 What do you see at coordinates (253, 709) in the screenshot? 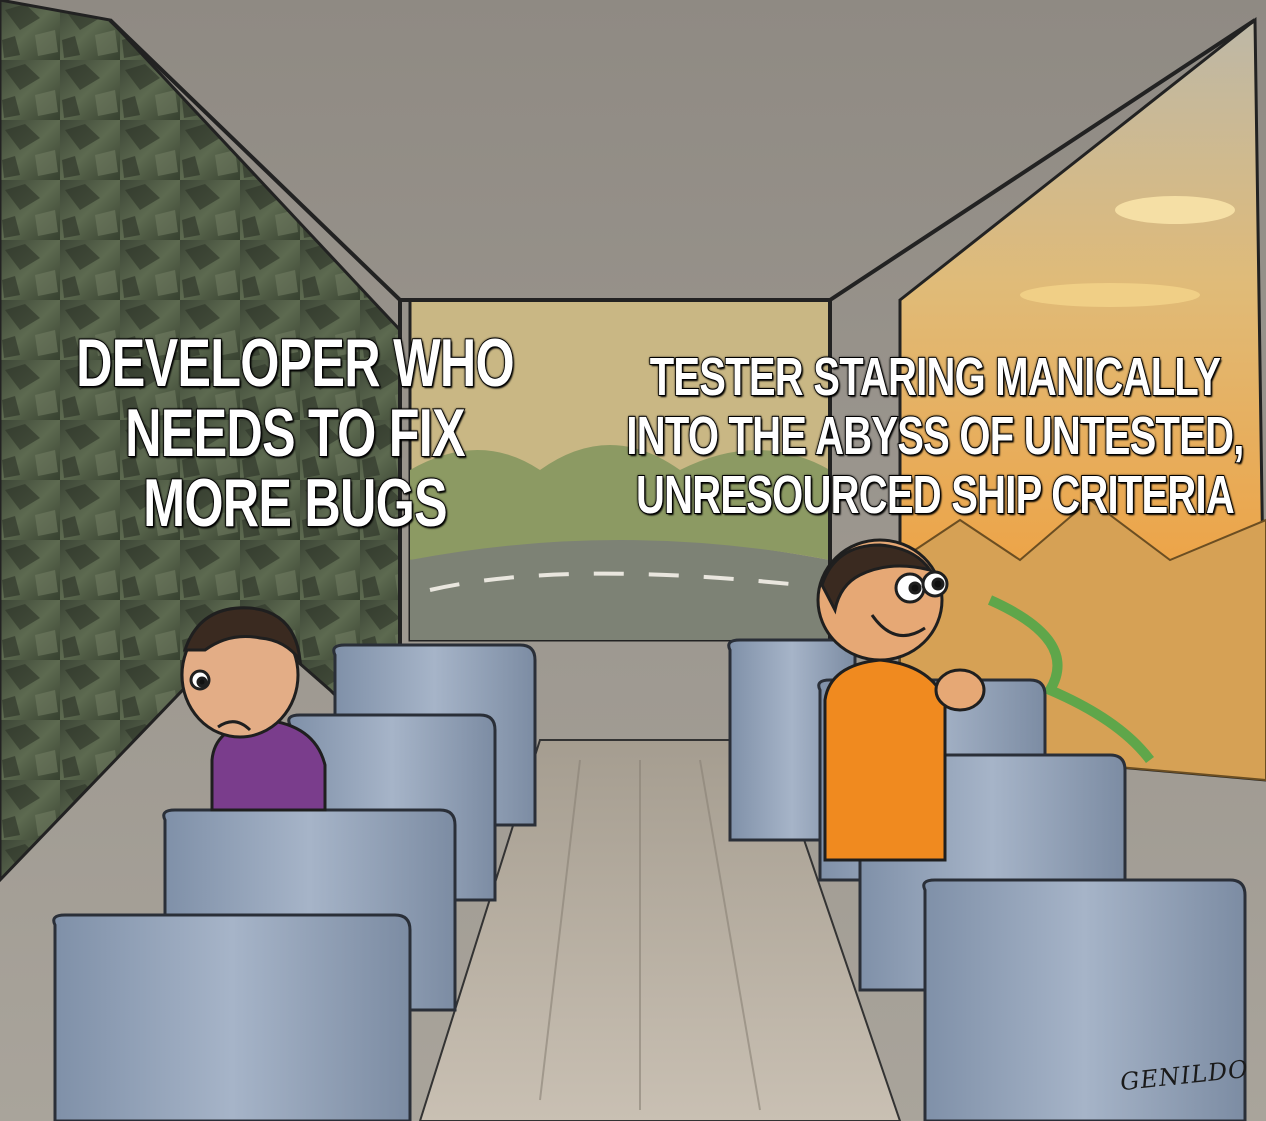
I see `sad-developer-figure` at bounding box center [253, 709].